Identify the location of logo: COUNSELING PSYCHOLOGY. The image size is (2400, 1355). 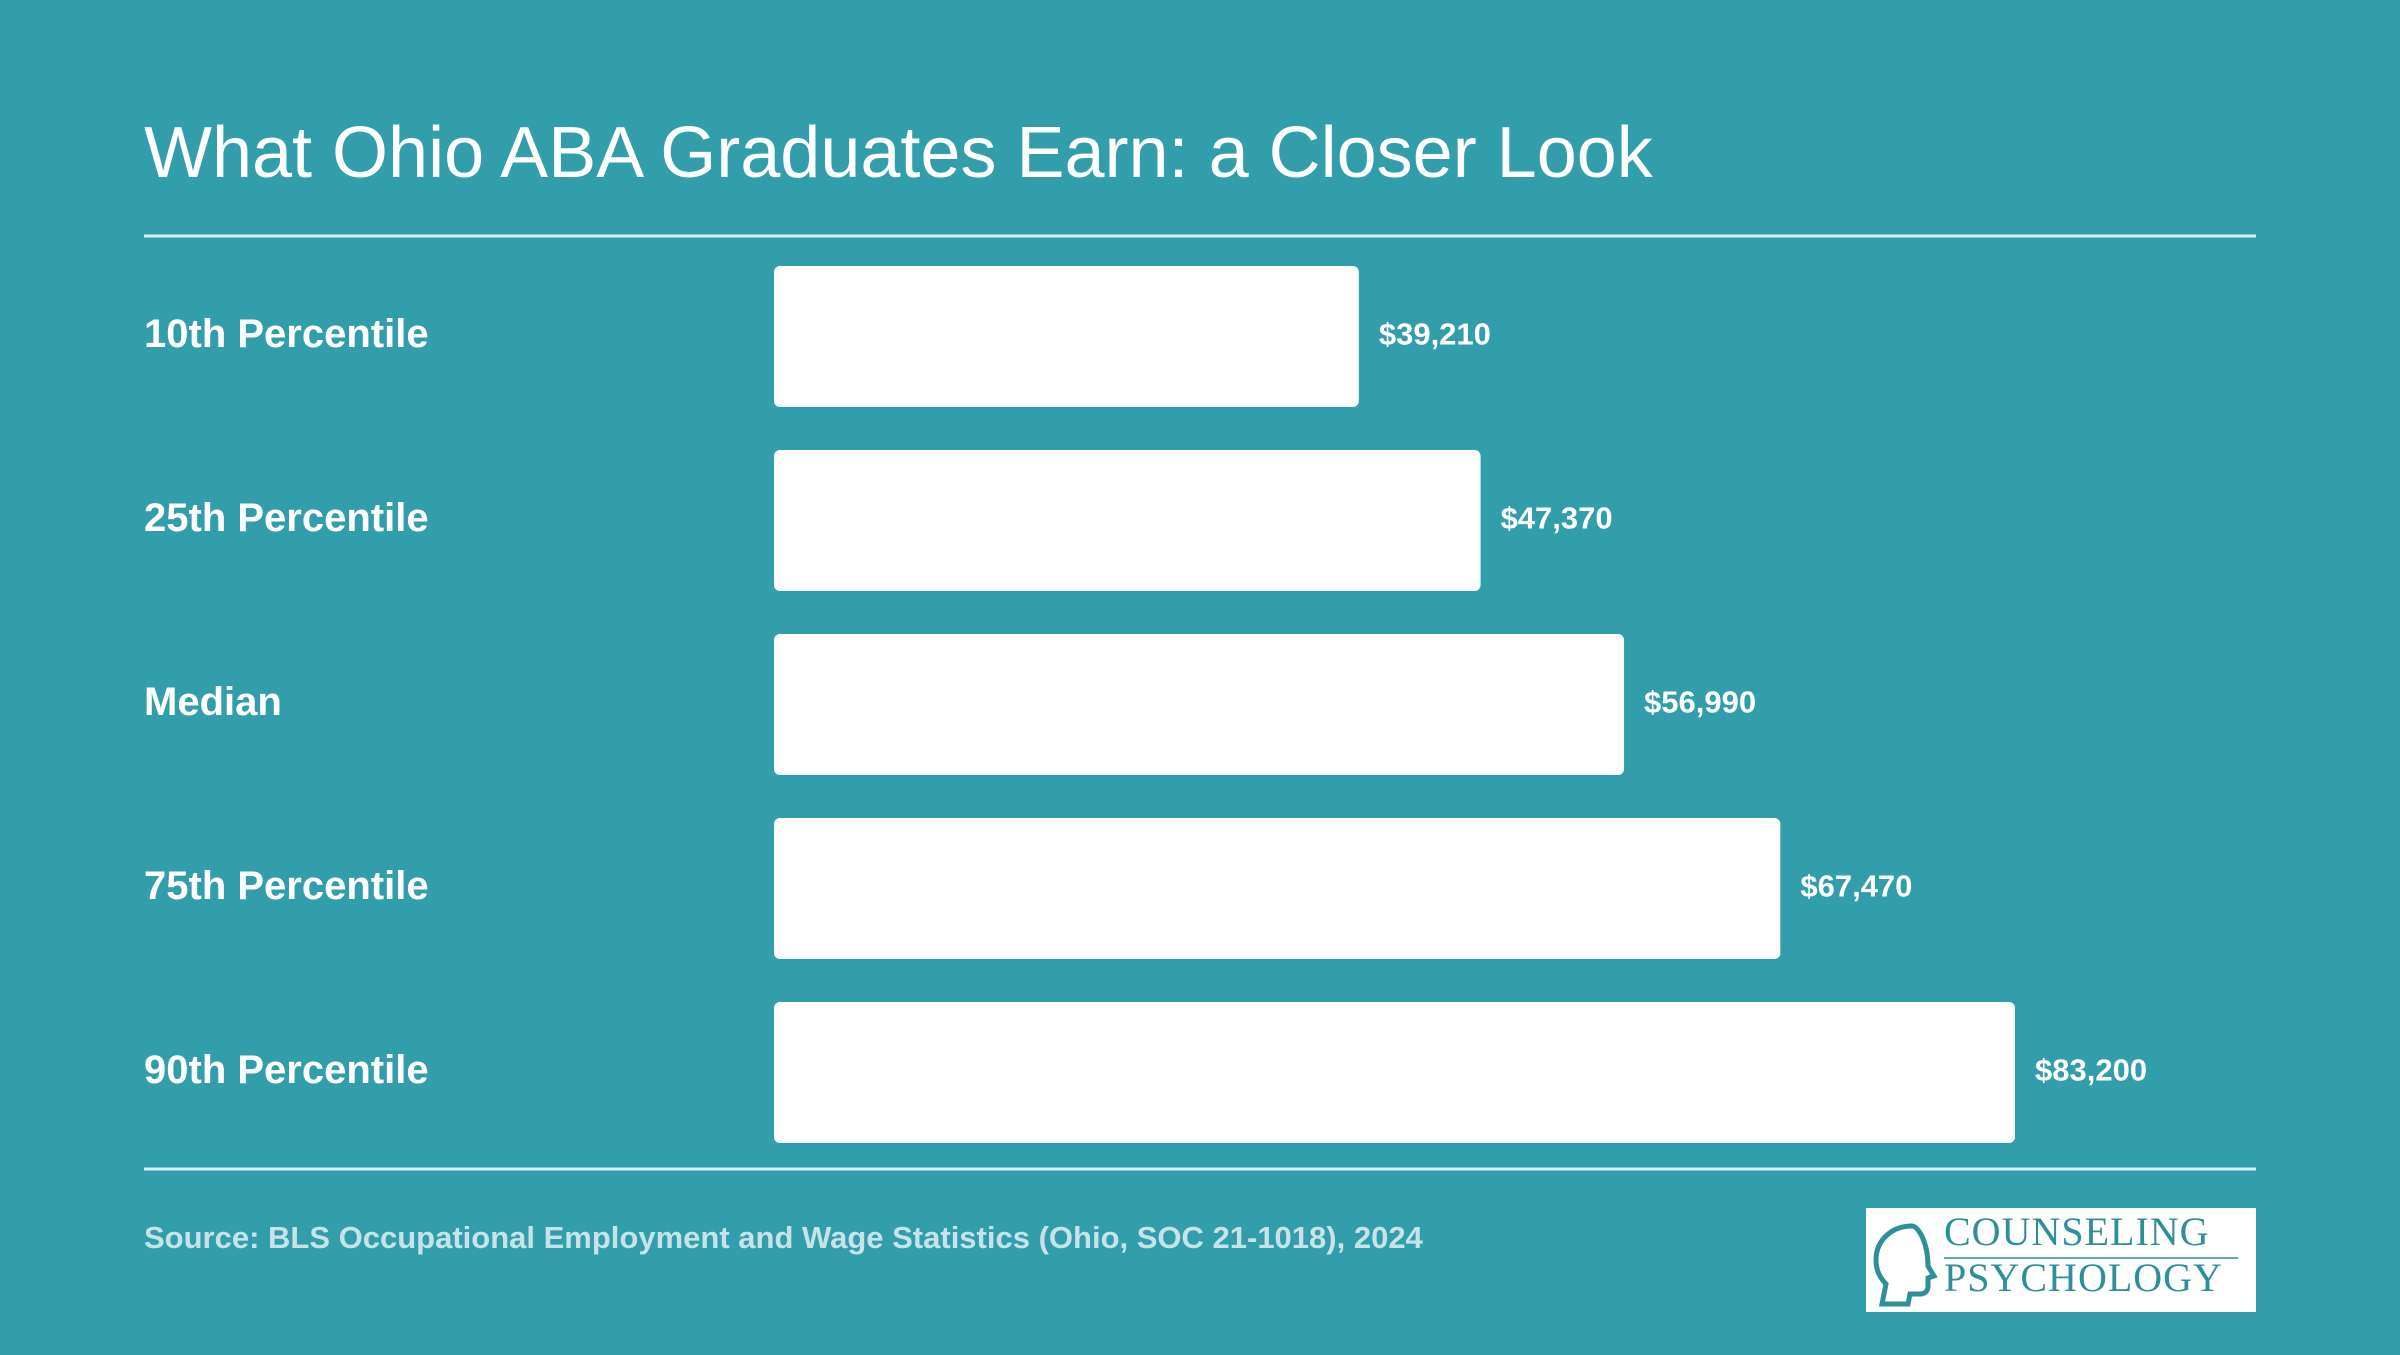
(2061, 1260).